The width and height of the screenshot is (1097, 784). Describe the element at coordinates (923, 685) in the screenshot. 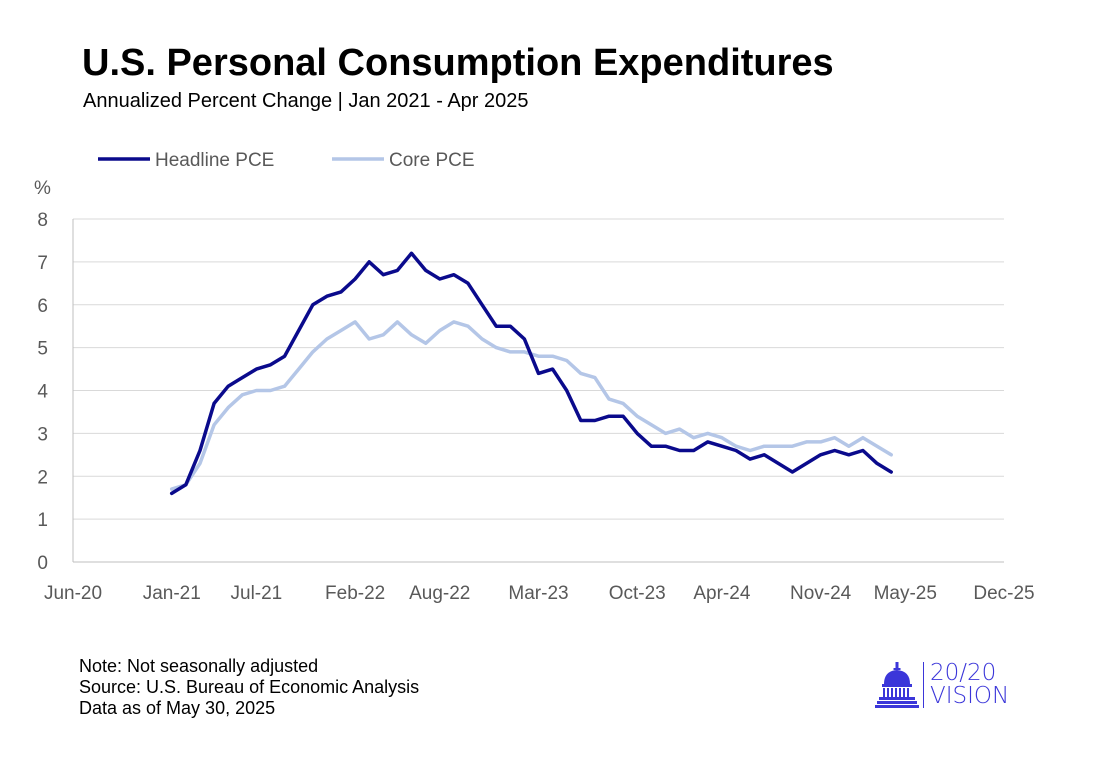

I see `logo-divider` at that location.